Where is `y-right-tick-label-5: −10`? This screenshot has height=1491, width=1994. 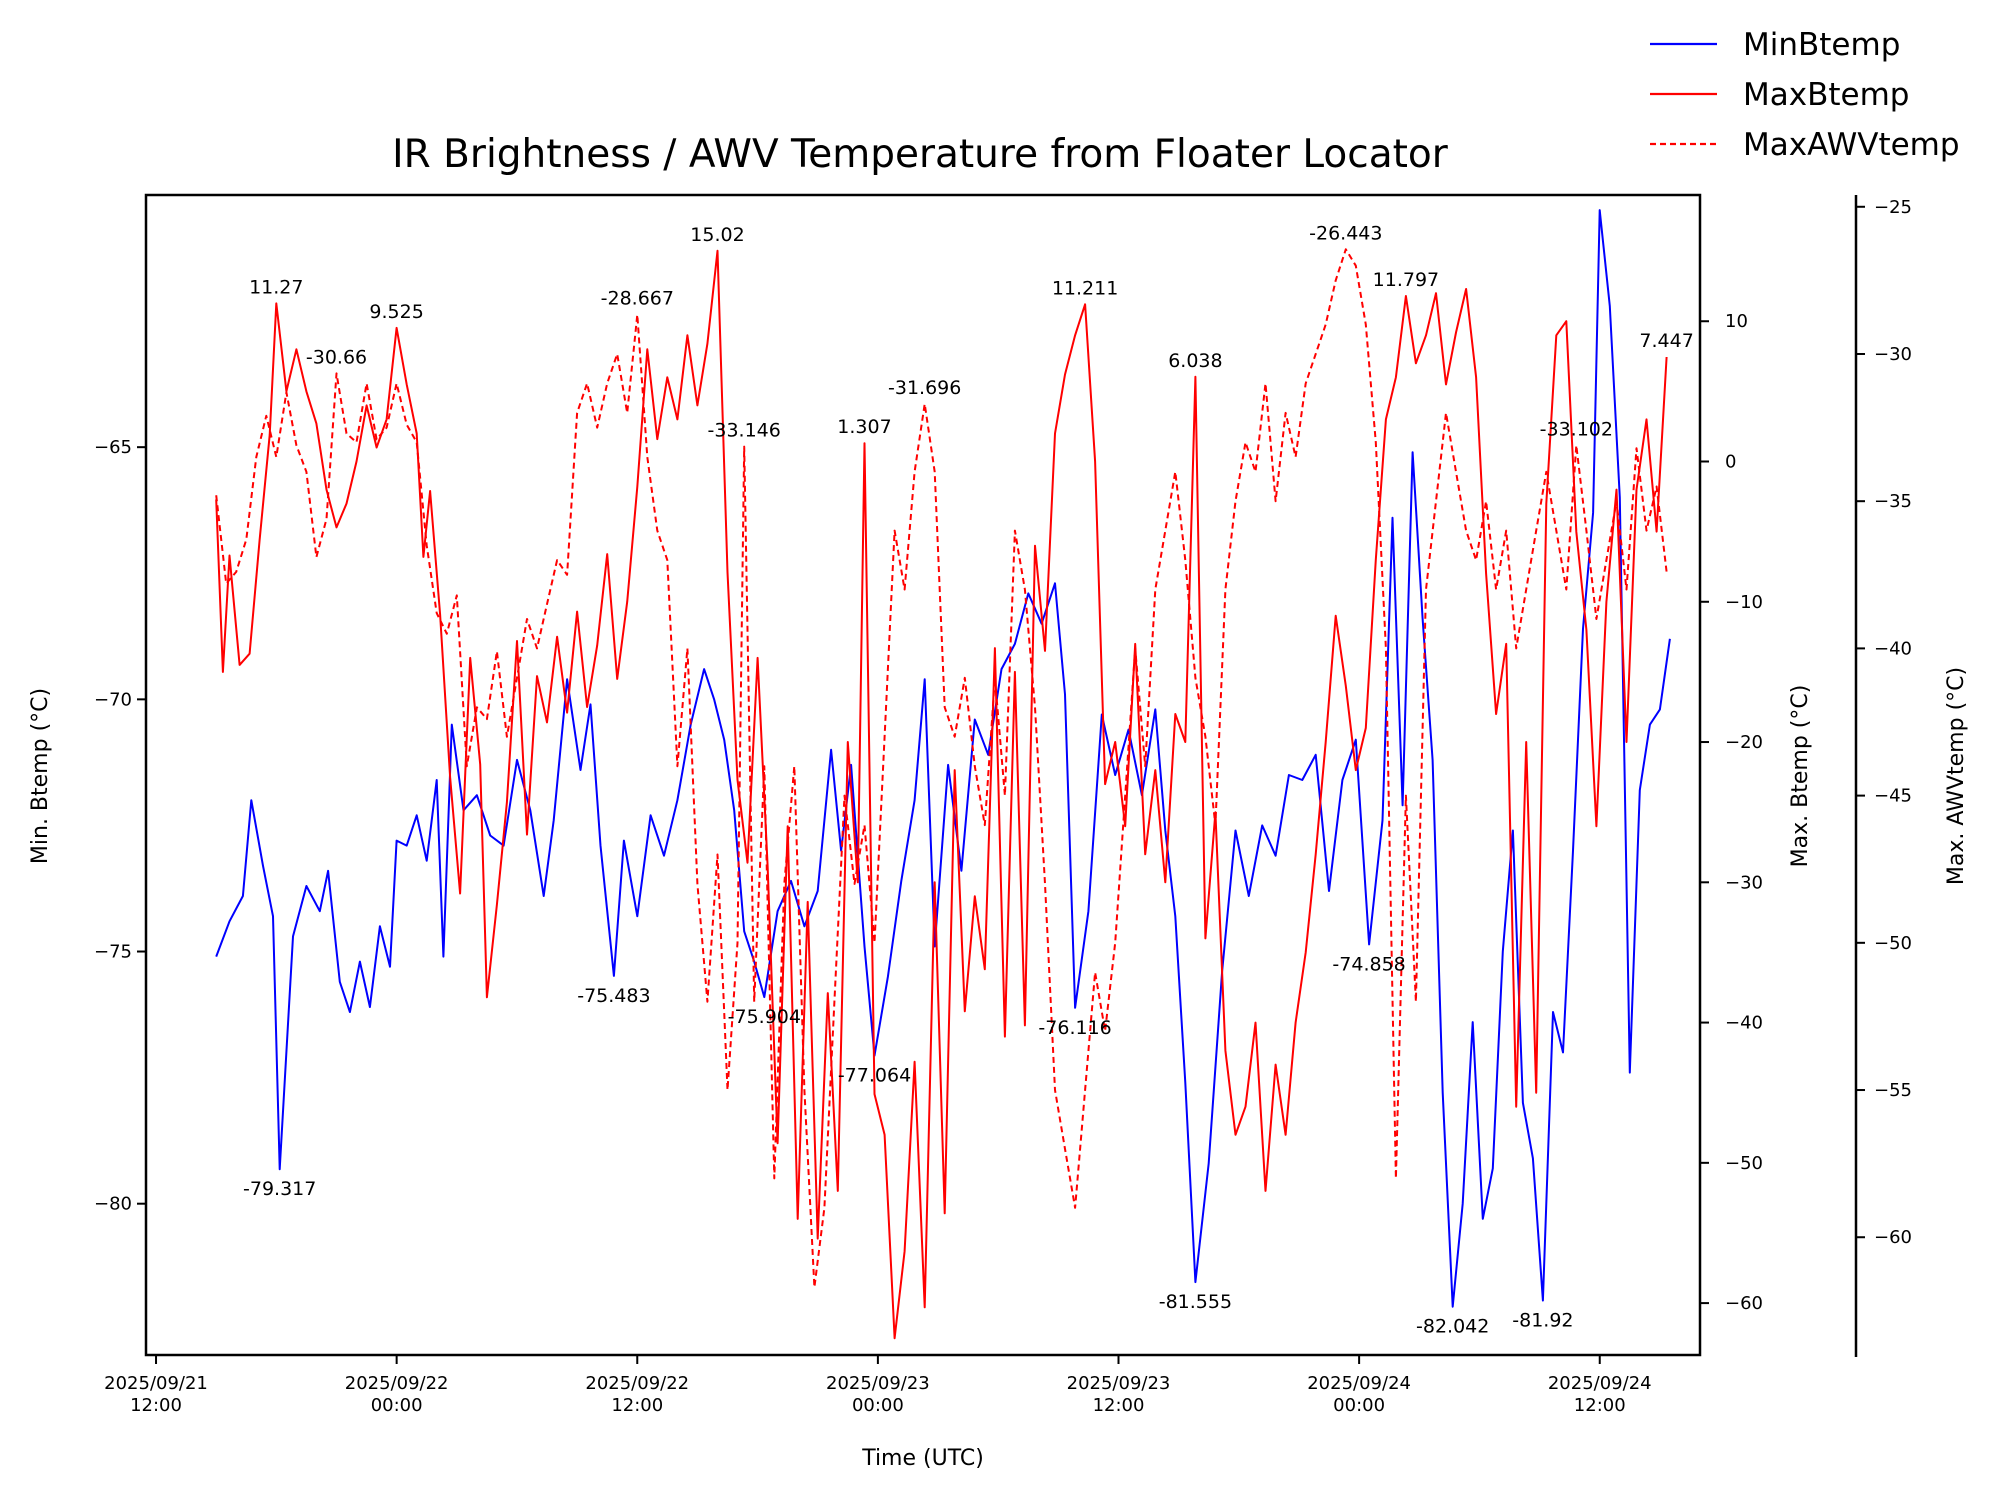
y-right-tick-label-5: −10 is located at coordinates (1744, 602).